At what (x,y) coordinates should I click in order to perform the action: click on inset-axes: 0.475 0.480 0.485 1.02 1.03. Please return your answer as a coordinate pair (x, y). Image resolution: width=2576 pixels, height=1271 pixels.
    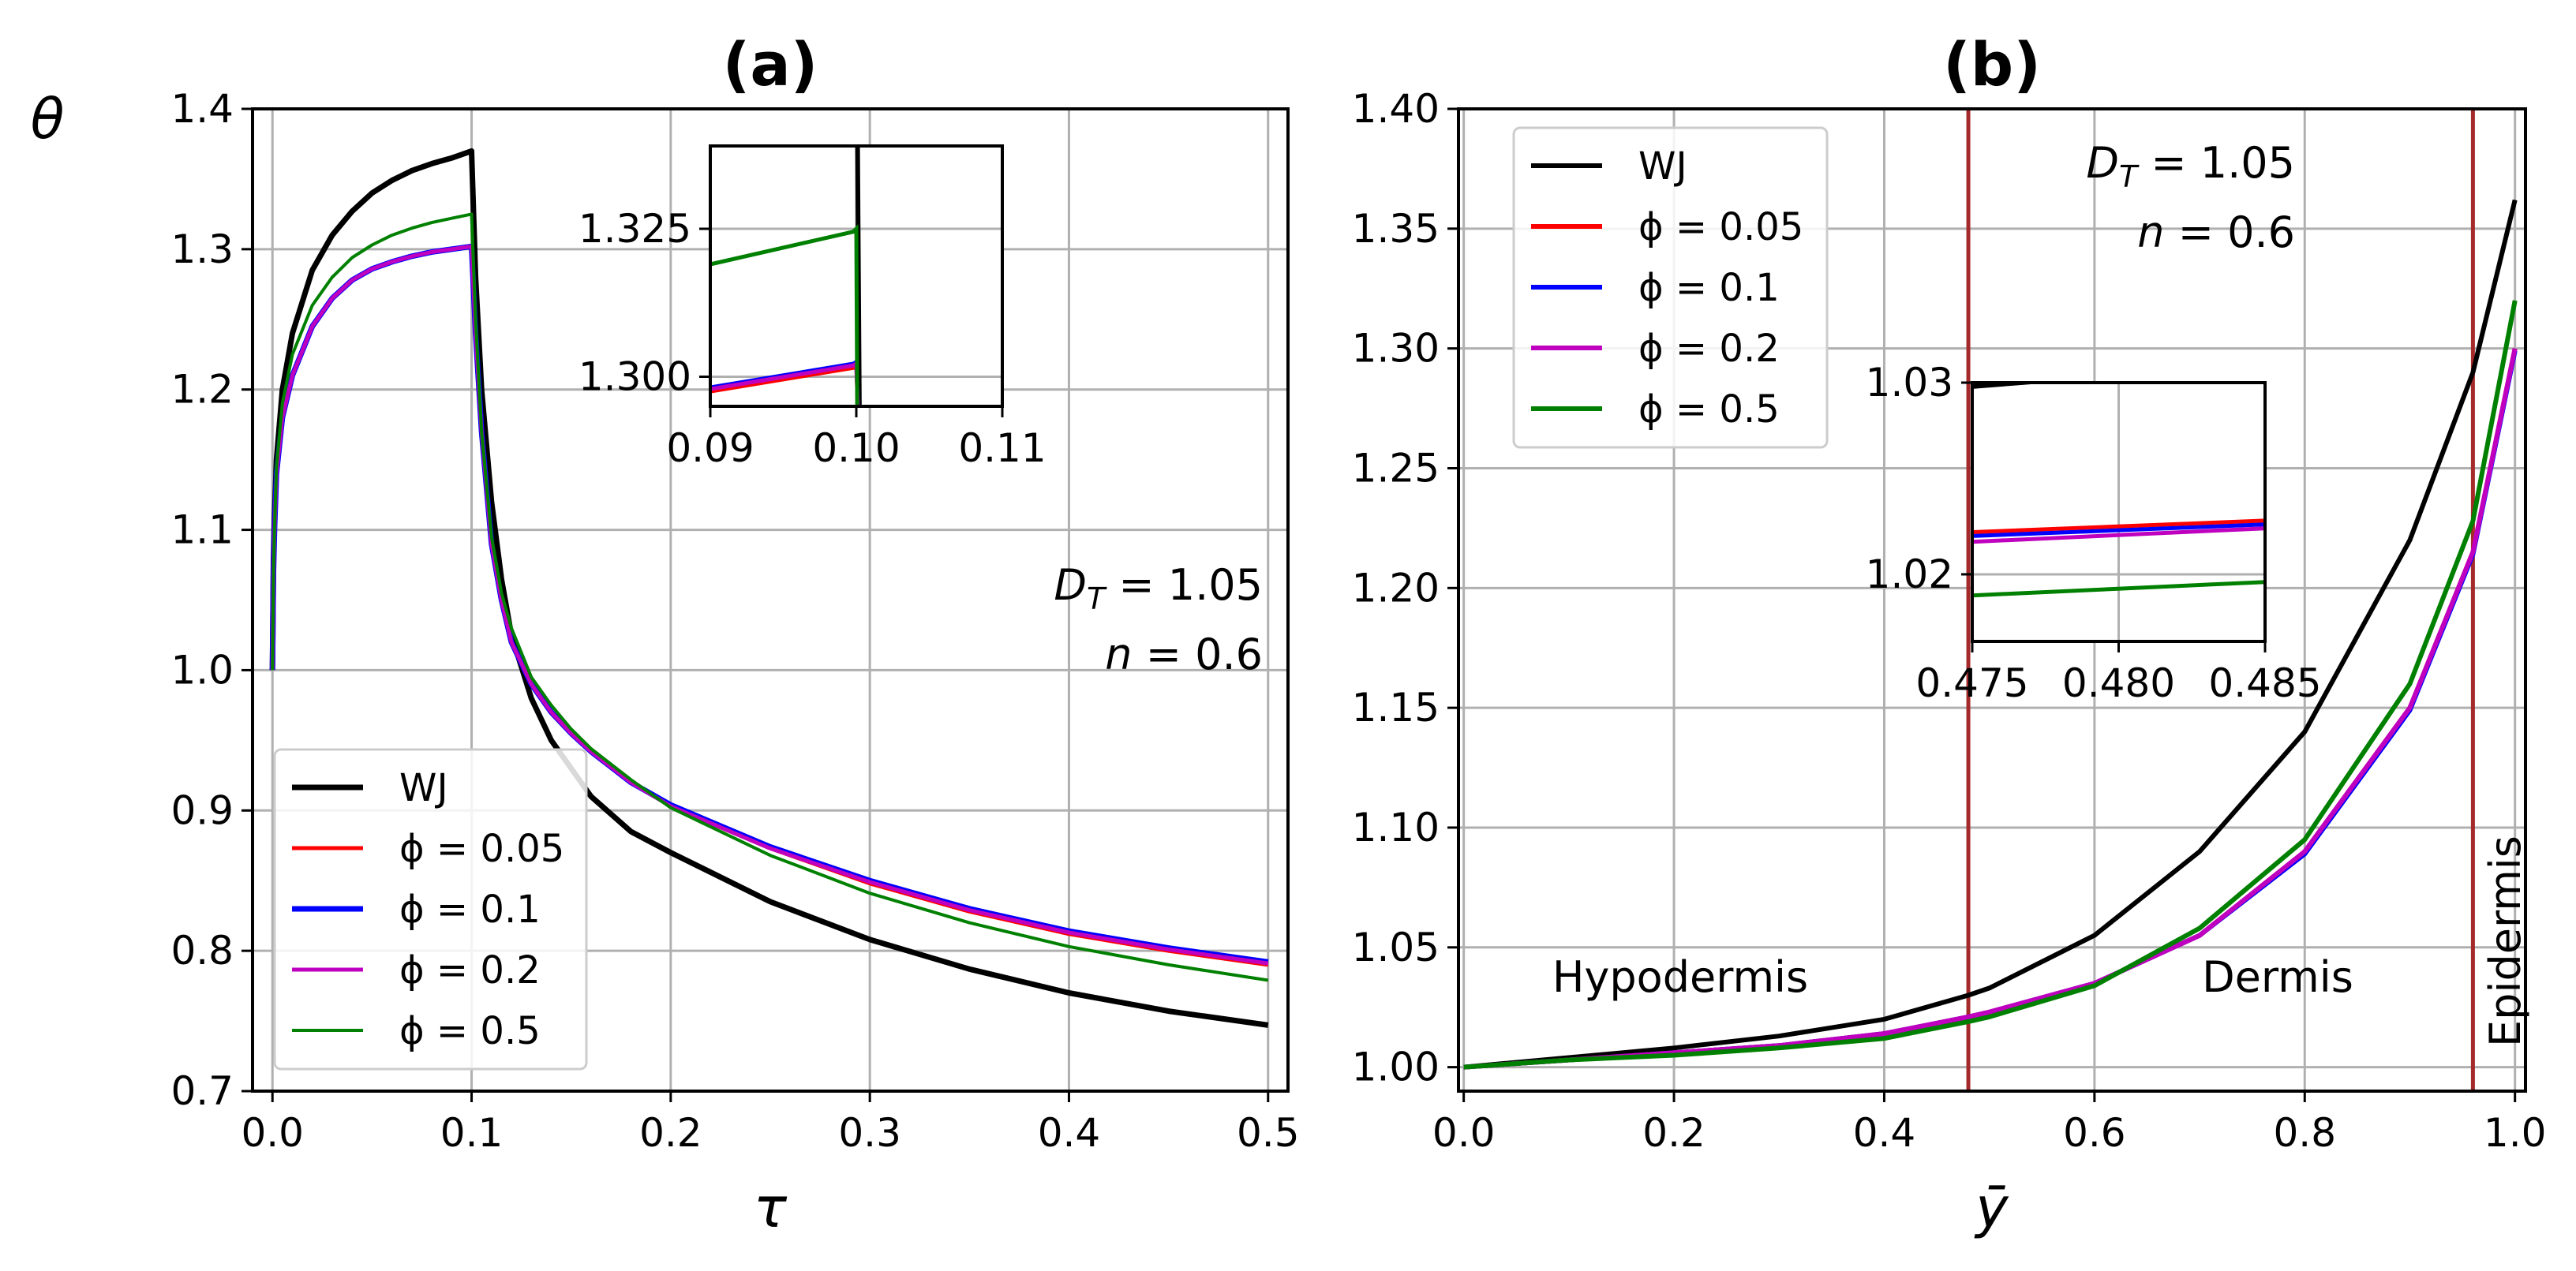
    Looking at the image, I should click on (2094, 533).